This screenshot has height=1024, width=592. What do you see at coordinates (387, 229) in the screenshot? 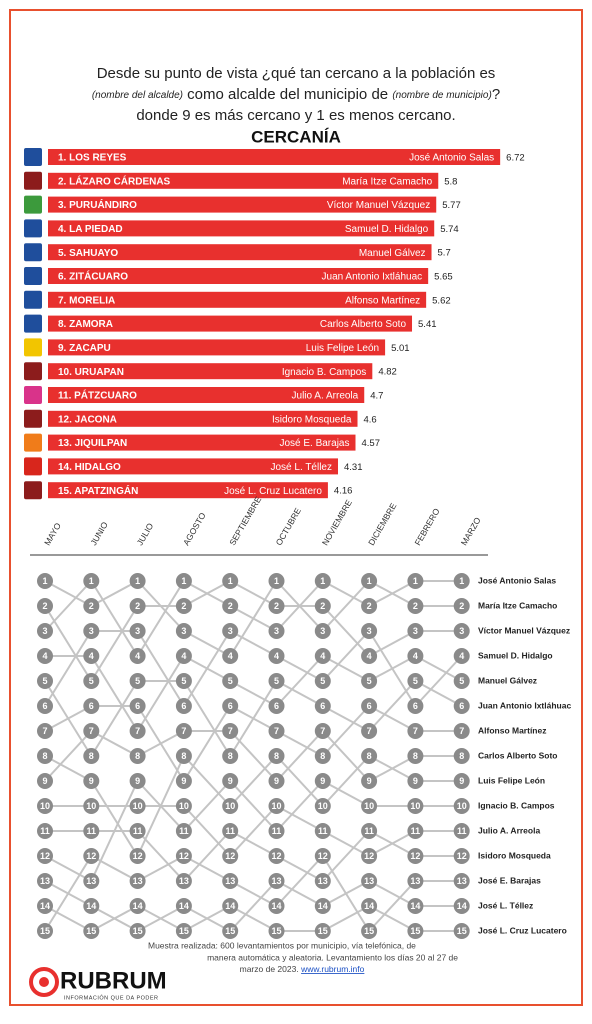
I see `candidate-name: Samuel D. Hidalgo` at bounding box center [387, 229].